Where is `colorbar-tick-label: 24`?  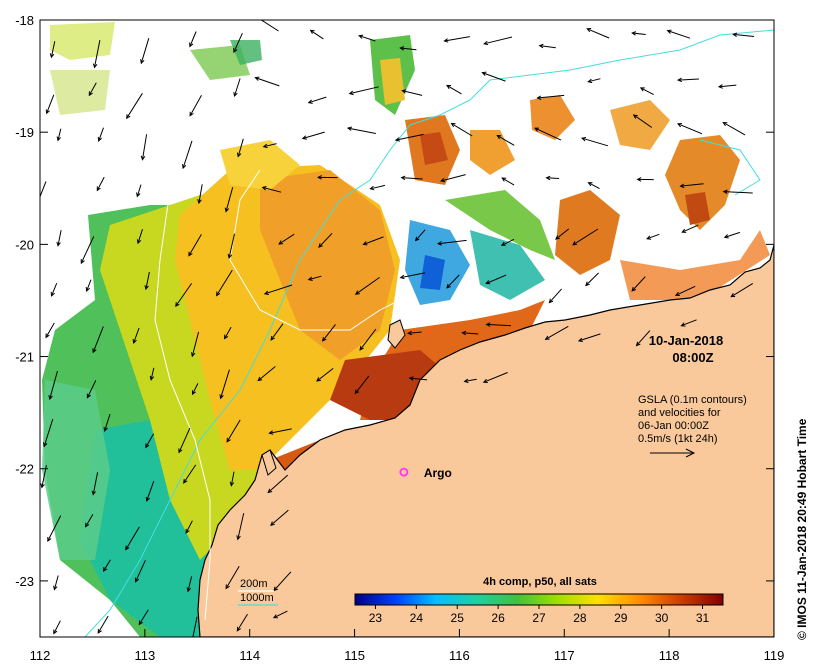 colorbar-tick-label: 24 is located at coordinates (417, 618).